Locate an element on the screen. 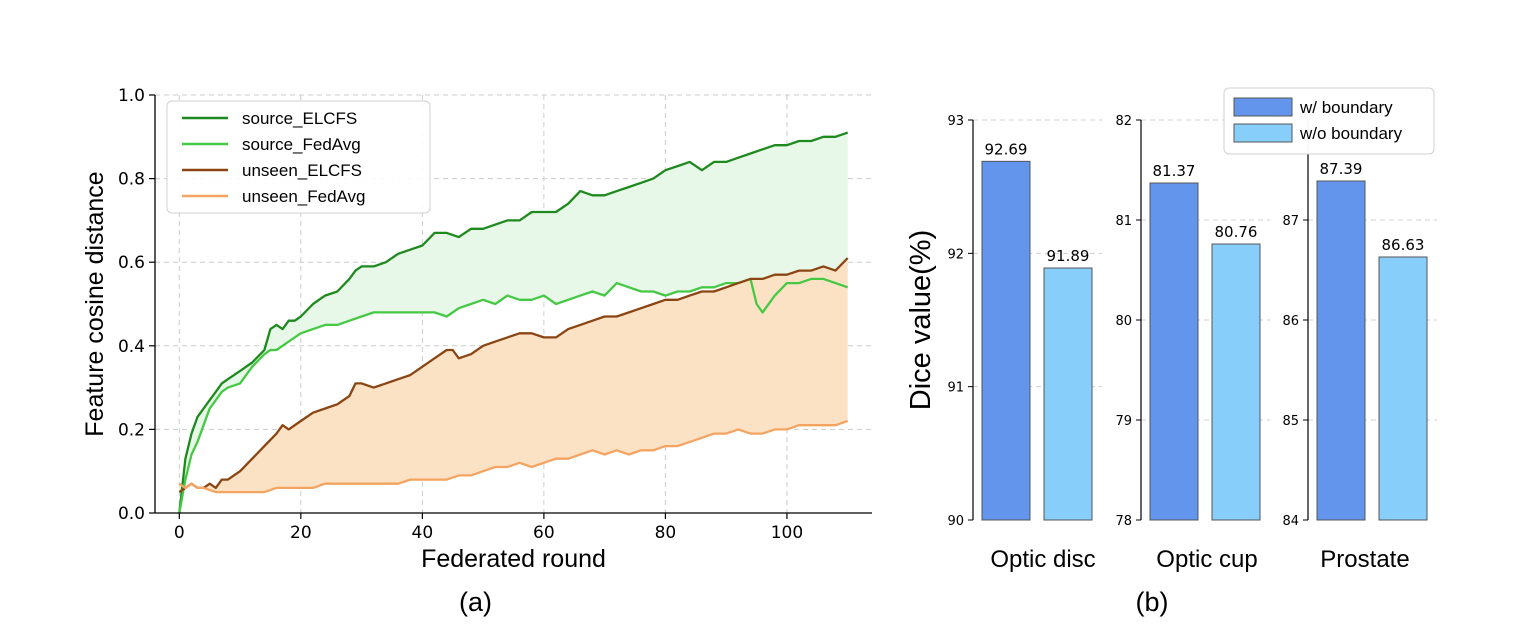 Image resolution: width=1531 pixels, height=632 pixels. series-line-unseen_FedAvg is located at coordinates (513, 456).